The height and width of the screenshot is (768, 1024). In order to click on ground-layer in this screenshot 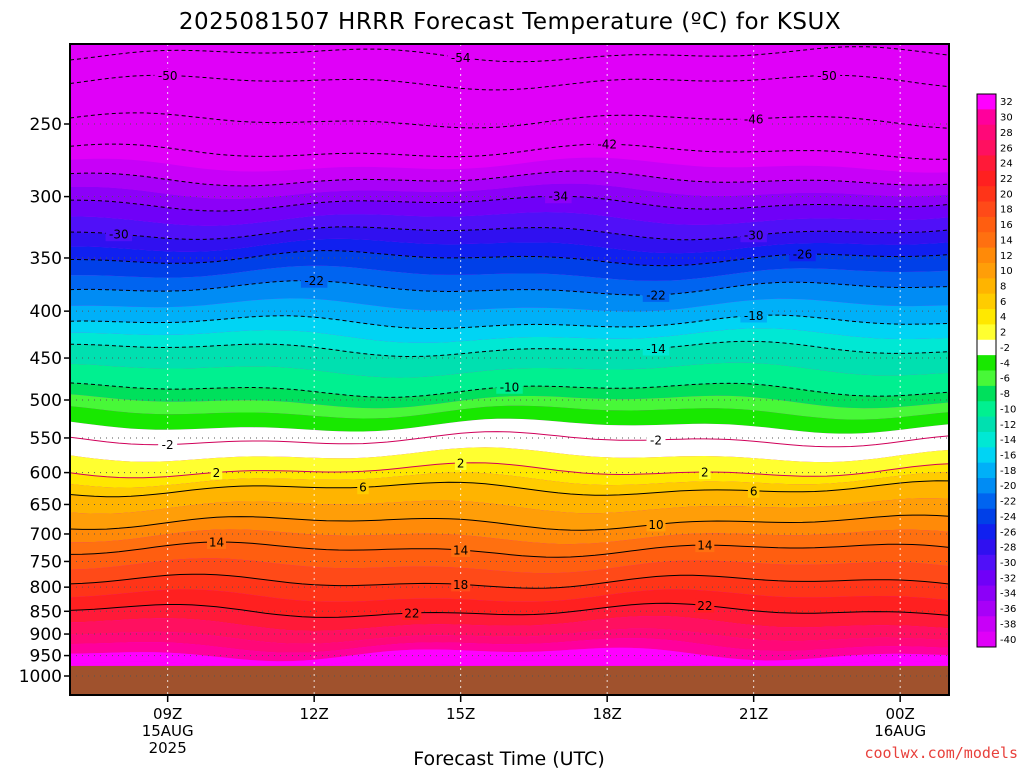, I will do `click(509, 680)`.